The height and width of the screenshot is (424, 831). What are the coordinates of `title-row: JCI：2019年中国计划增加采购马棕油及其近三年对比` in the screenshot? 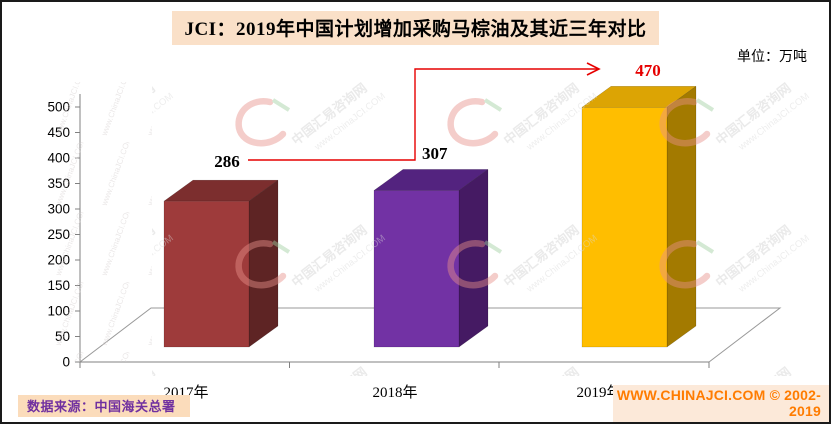 It's located at (415, 28).